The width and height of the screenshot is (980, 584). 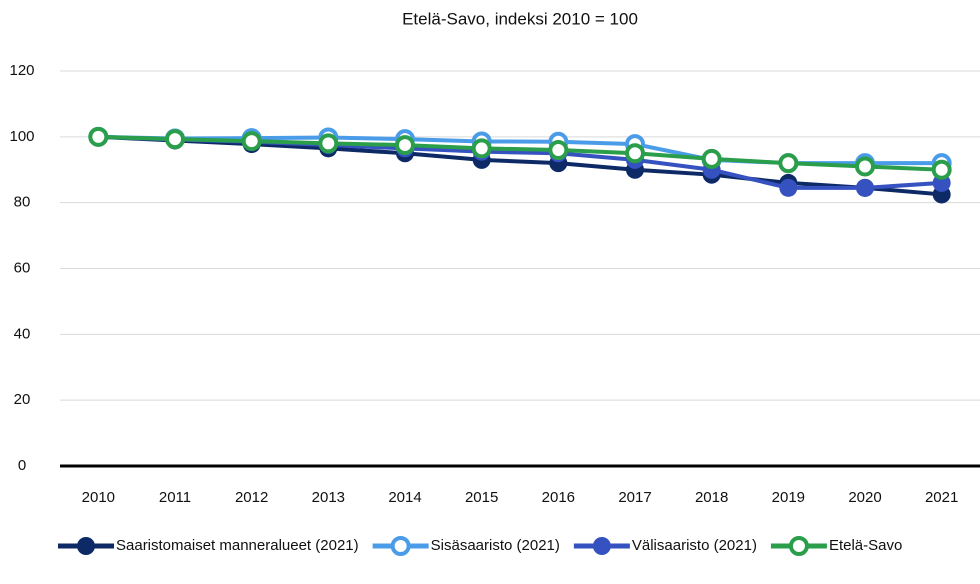 I want to click on legend-label: Välisaaristo (2021), so click(x=694, y=545).